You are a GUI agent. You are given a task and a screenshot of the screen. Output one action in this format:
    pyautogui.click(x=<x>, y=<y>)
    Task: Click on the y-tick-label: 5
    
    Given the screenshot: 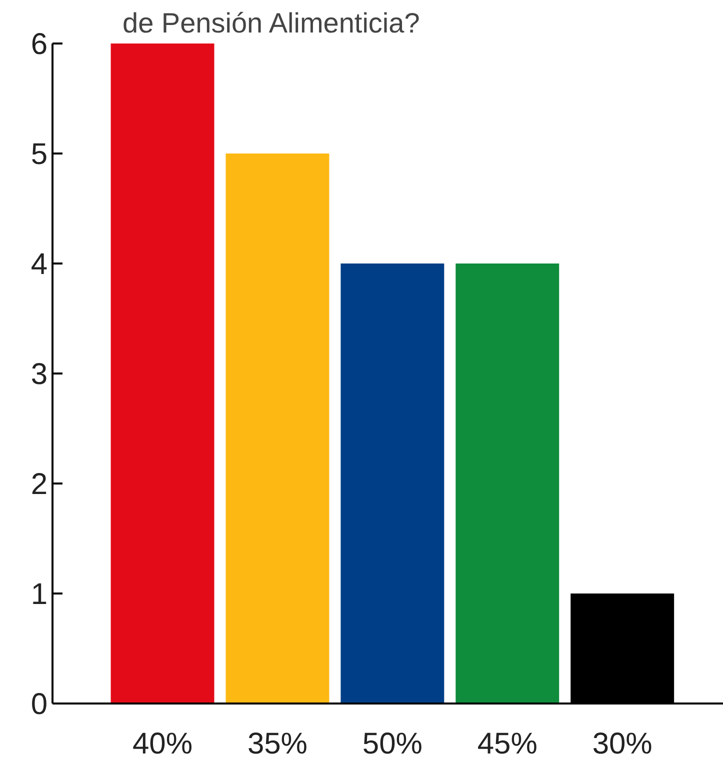 What is the action you would take?
    pyautogui.click(x=39, y=154)
    